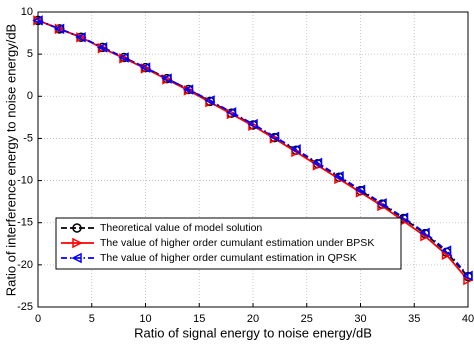 Image resolution: width=474 pixels, height=347 pixels. I want to click on x-tick-label: 40, so click(468, 319).